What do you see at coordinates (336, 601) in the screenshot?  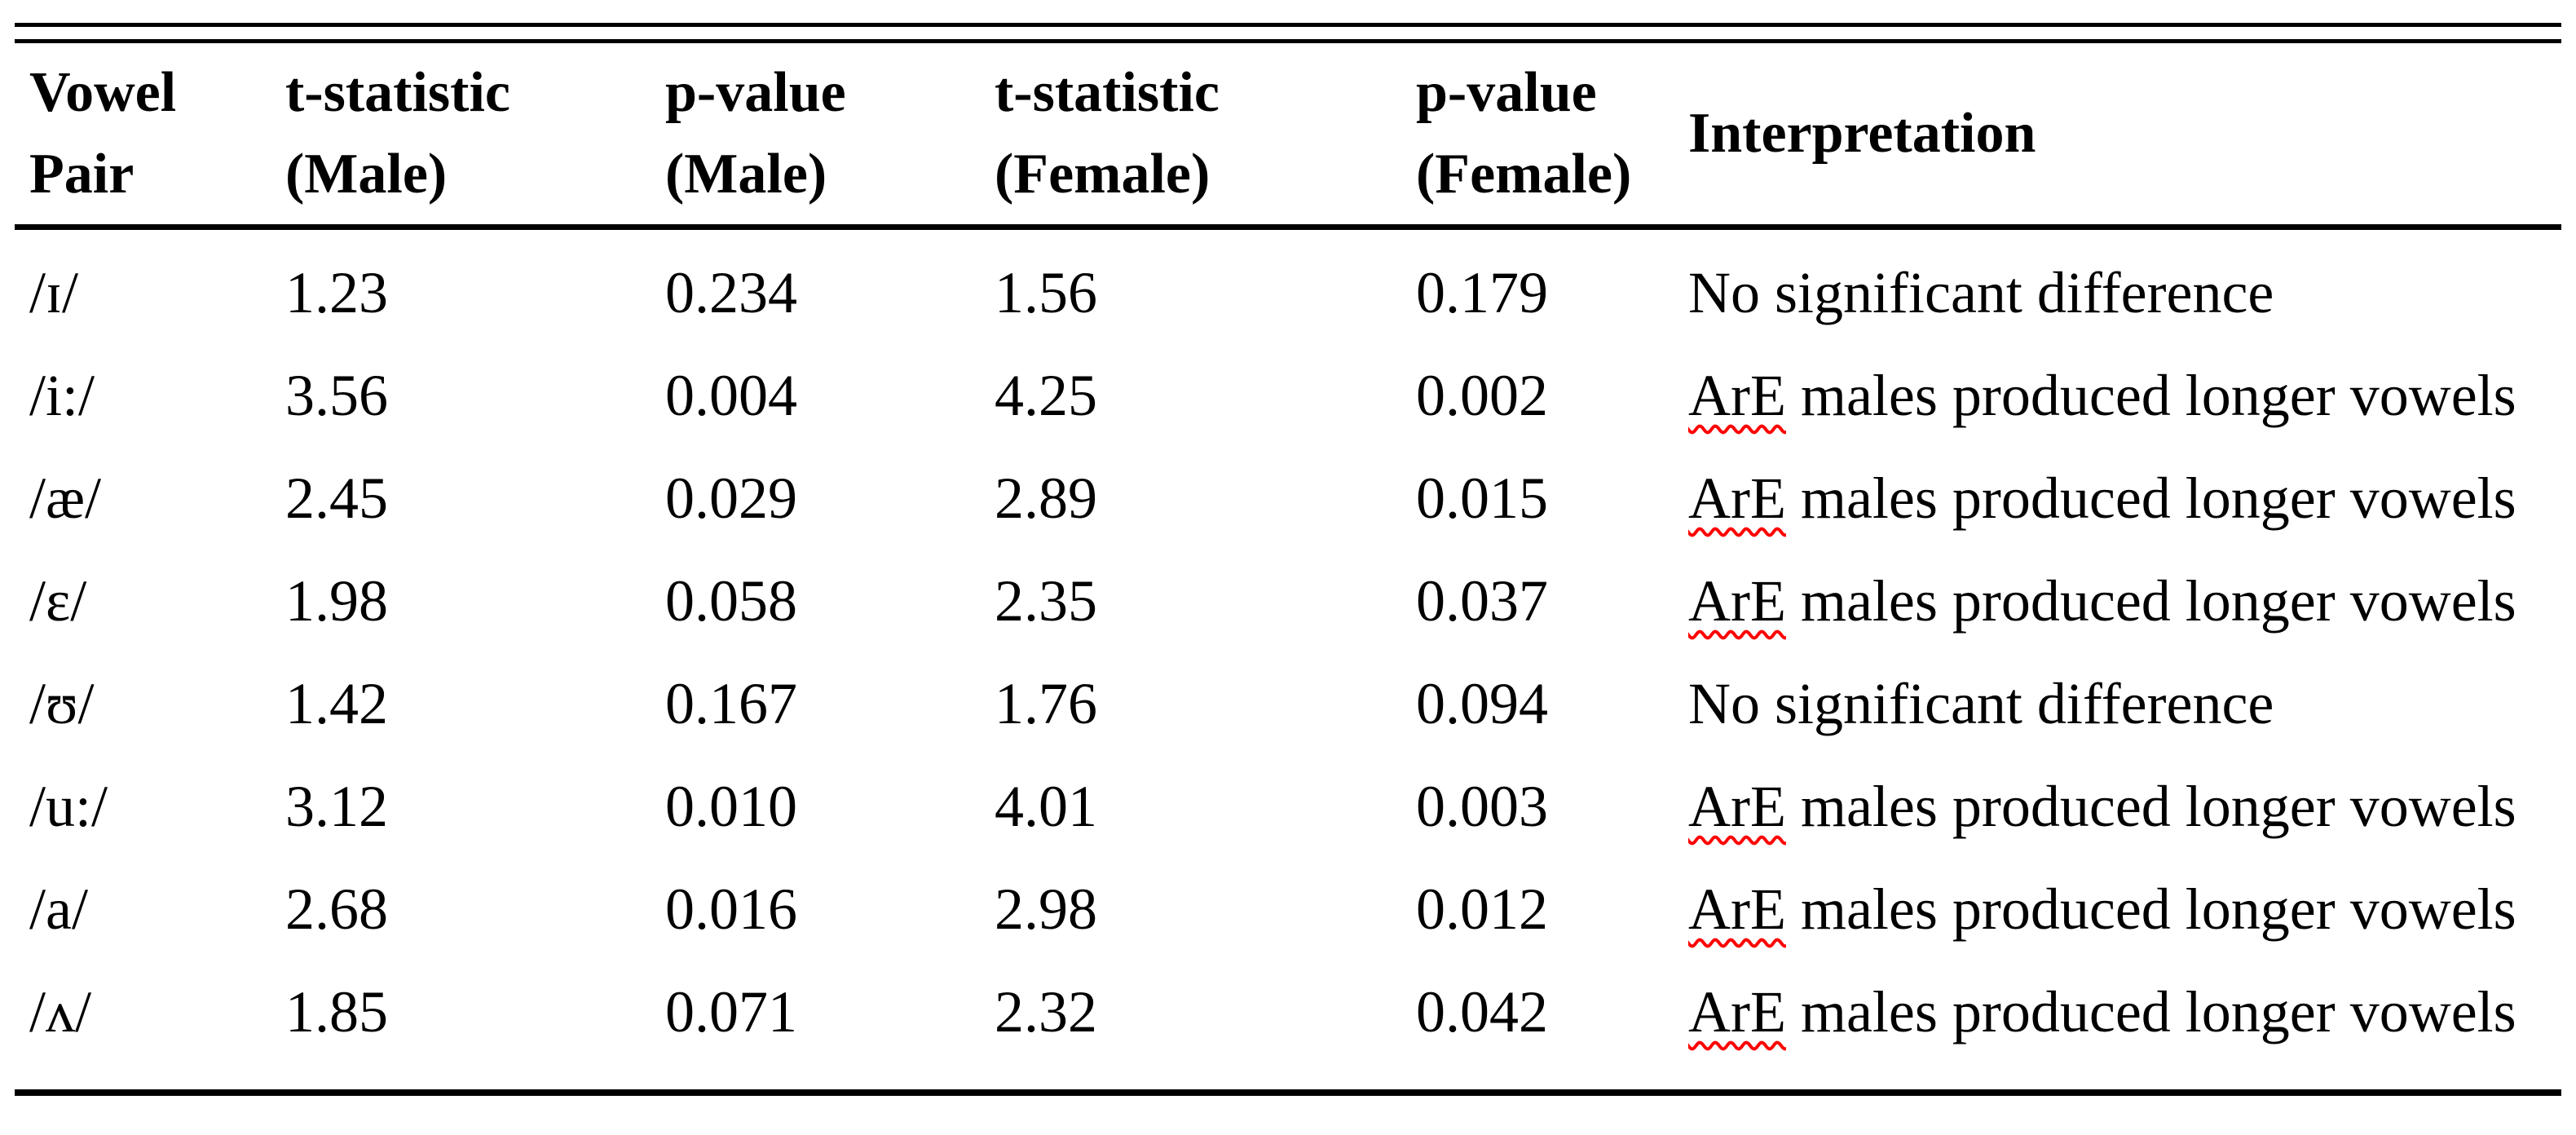 I see `cell-t-statistic-male: 1.98` at bounding box center [336, 601].